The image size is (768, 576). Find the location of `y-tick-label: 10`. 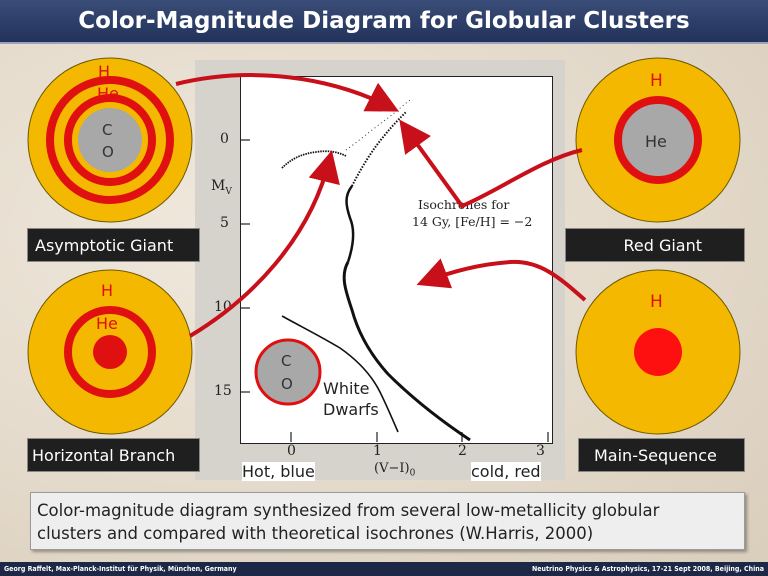

y-tick-label: 10 is located at coordinates (223, 307).